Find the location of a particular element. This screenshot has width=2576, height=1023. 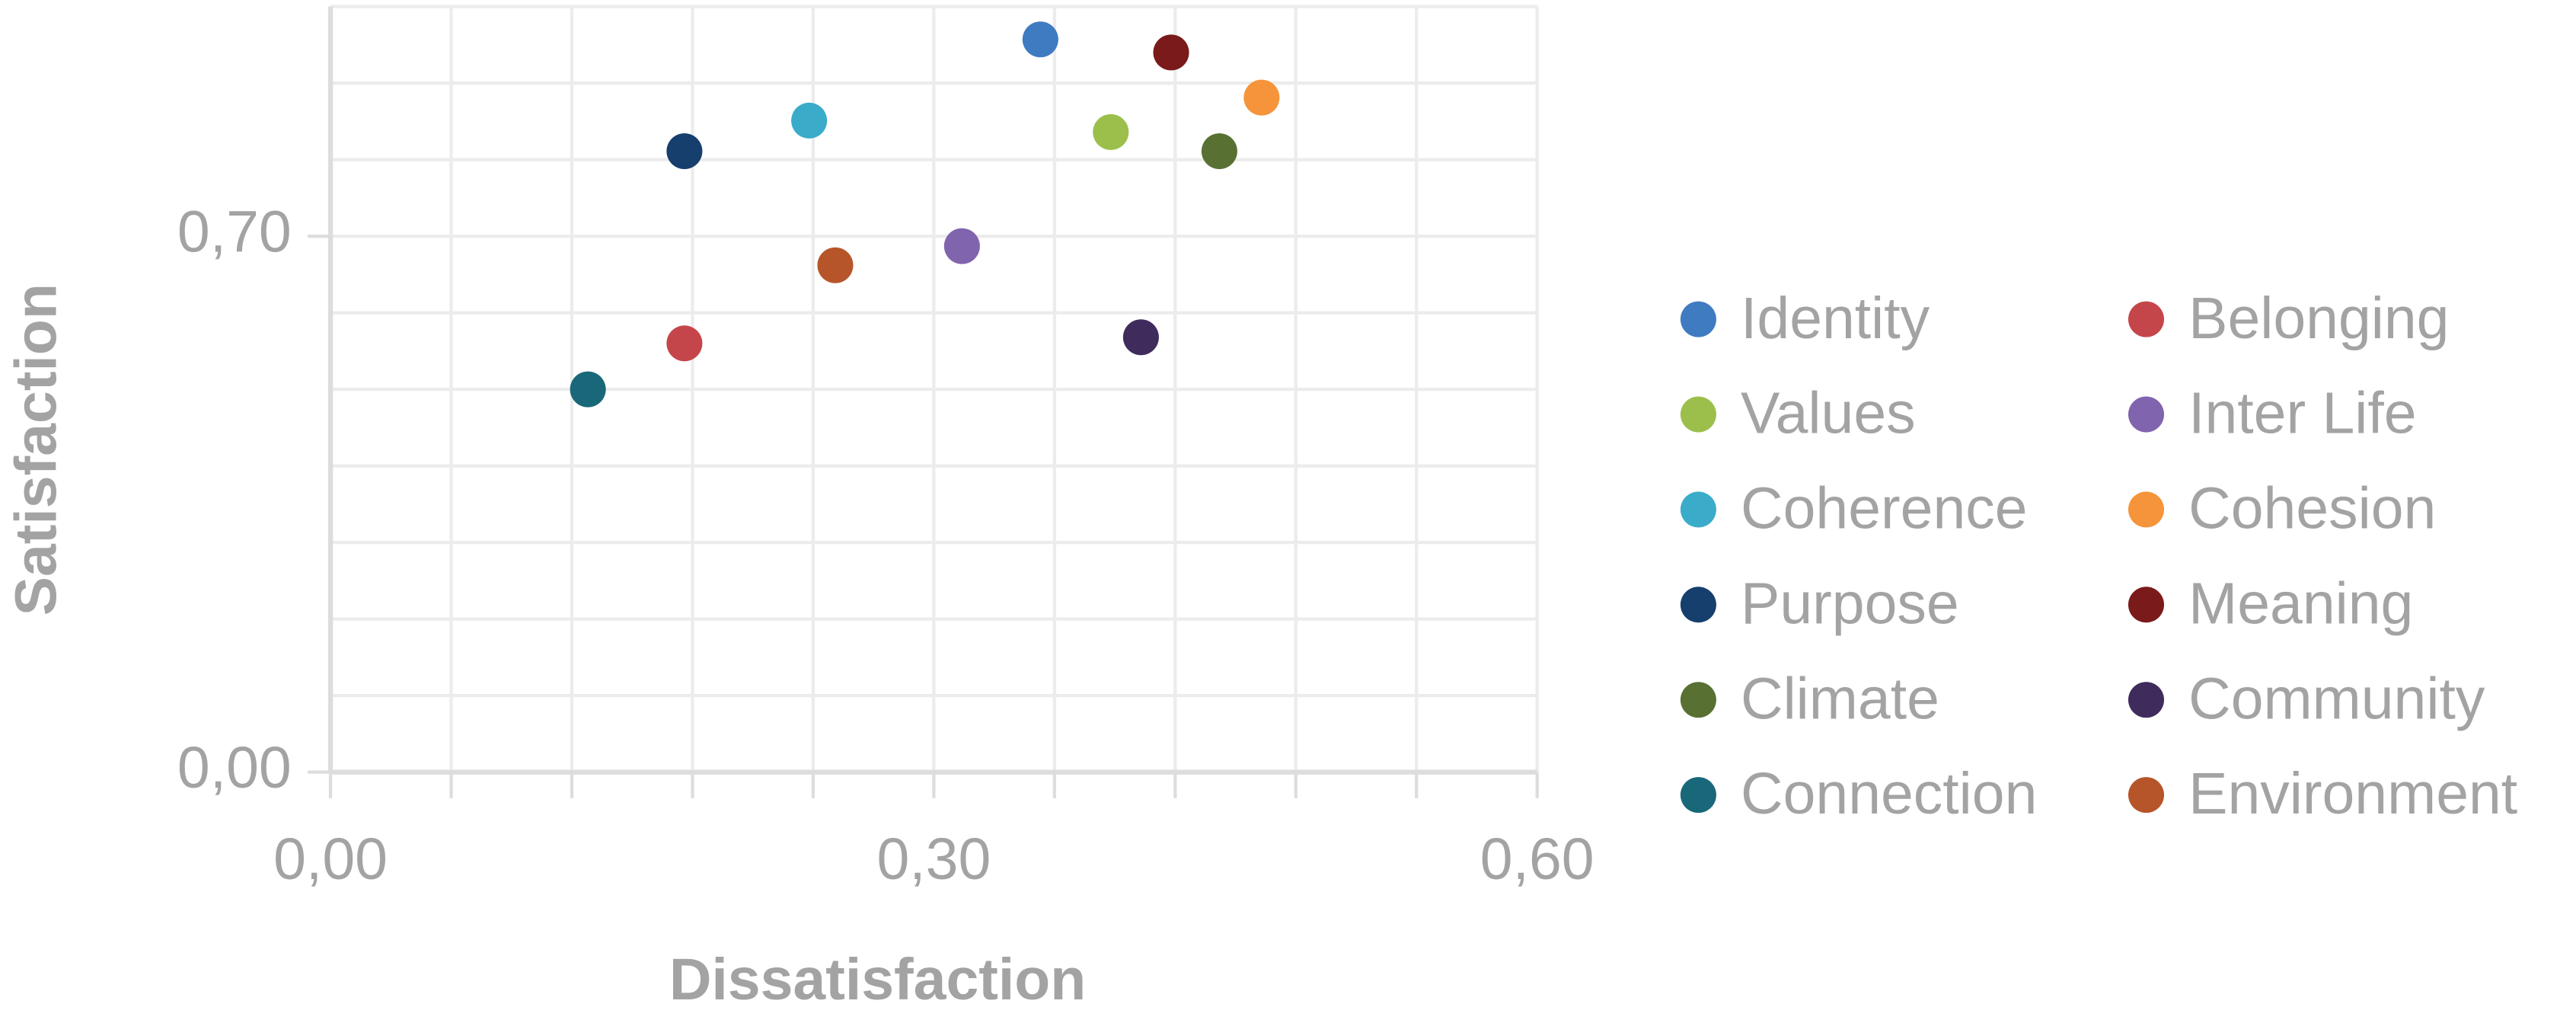

x-tick-label: 0,00 is located at coordinates (330, 859).